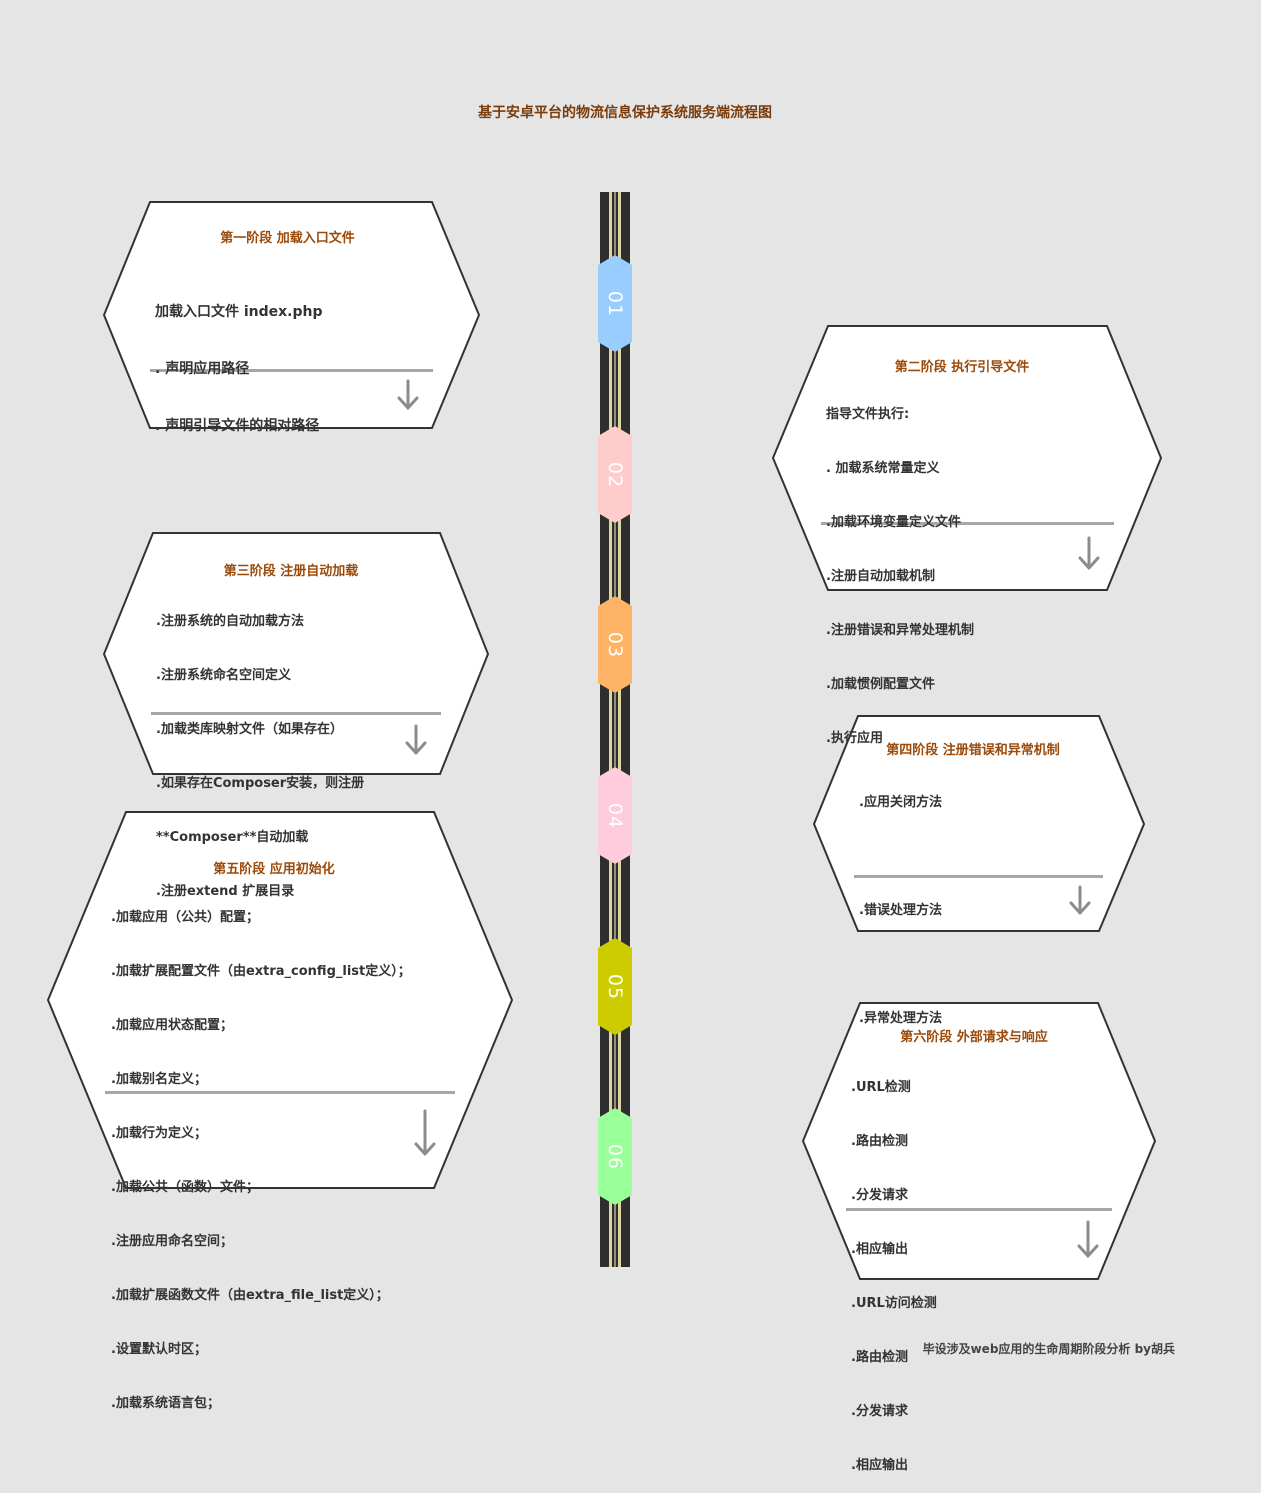 This screenshot has width=1261, height=1493. What do you see at coordinates (1048, 1349) in the screenshot?
I see `footer-credit: 毕设涉及web应用的生命周期阶段分析 by胡兵` at bounding box center [1048, 1349].